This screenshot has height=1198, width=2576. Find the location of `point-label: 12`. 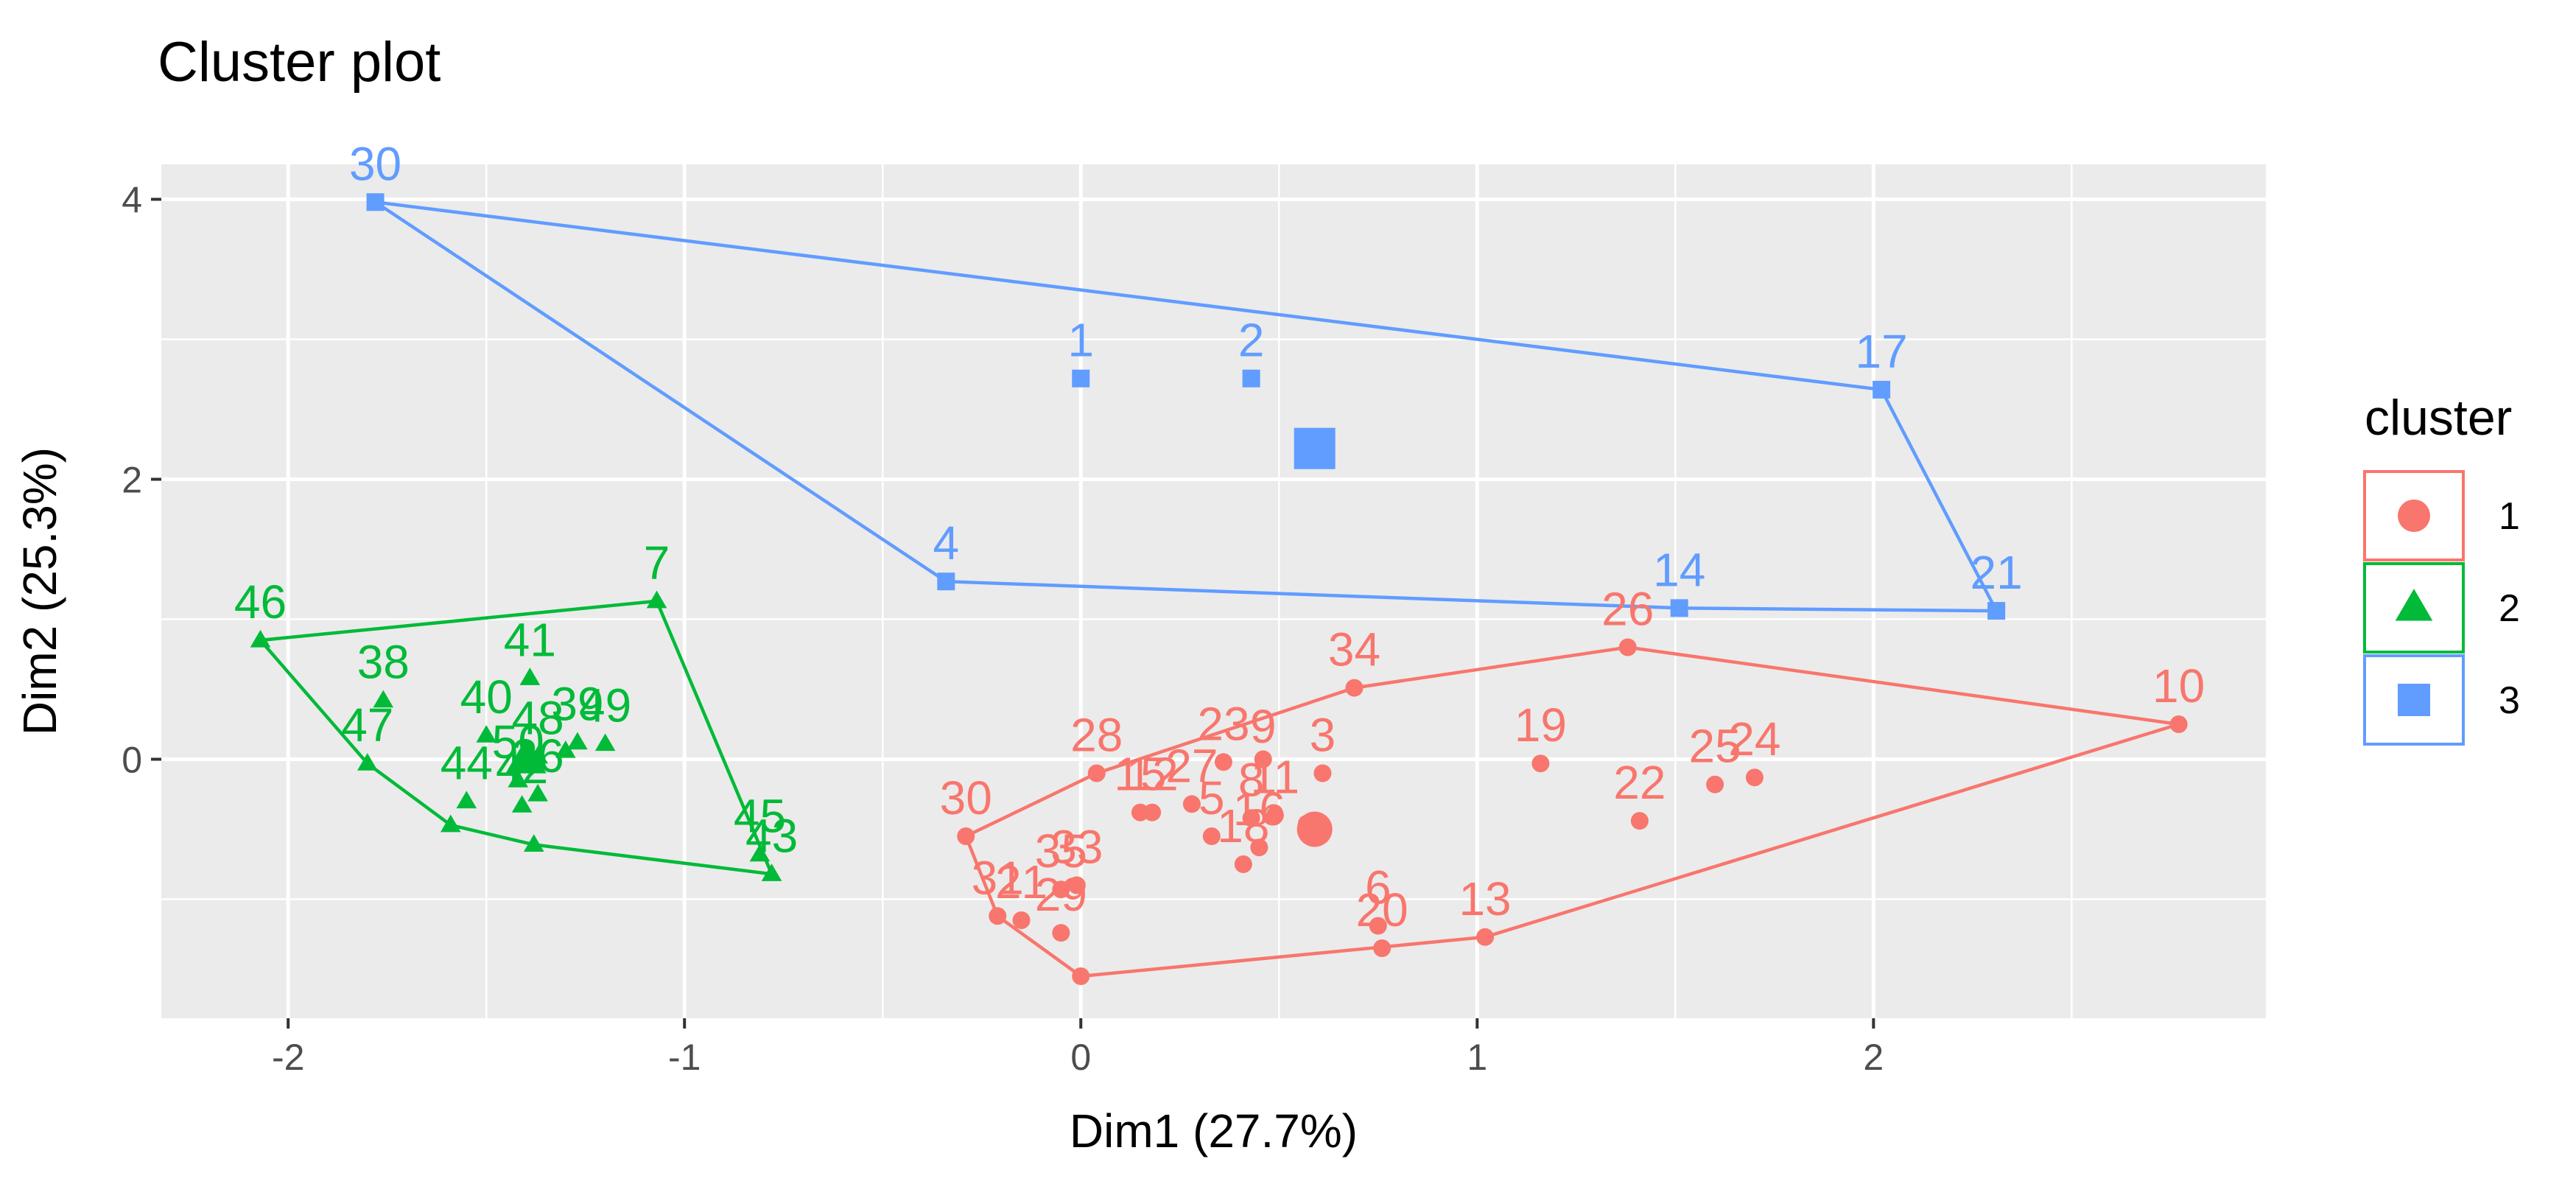

point-label: 12 is located at coordinates (1152, 774).